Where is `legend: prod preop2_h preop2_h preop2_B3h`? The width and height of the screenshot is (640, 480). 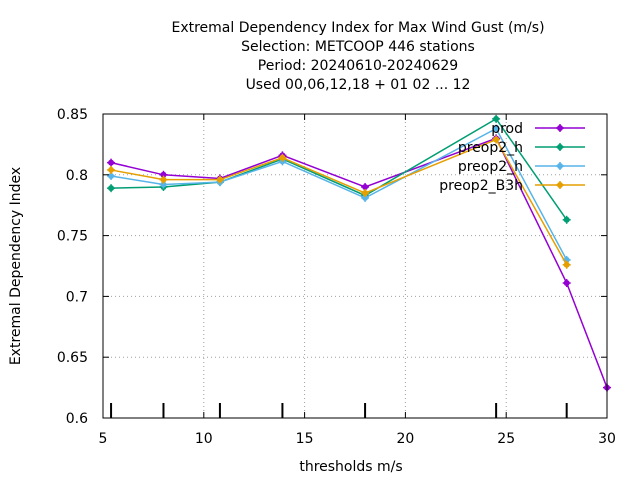 legend: prod preop2_h preop2_h preop2_B3h is located at coordinates (512, 157).